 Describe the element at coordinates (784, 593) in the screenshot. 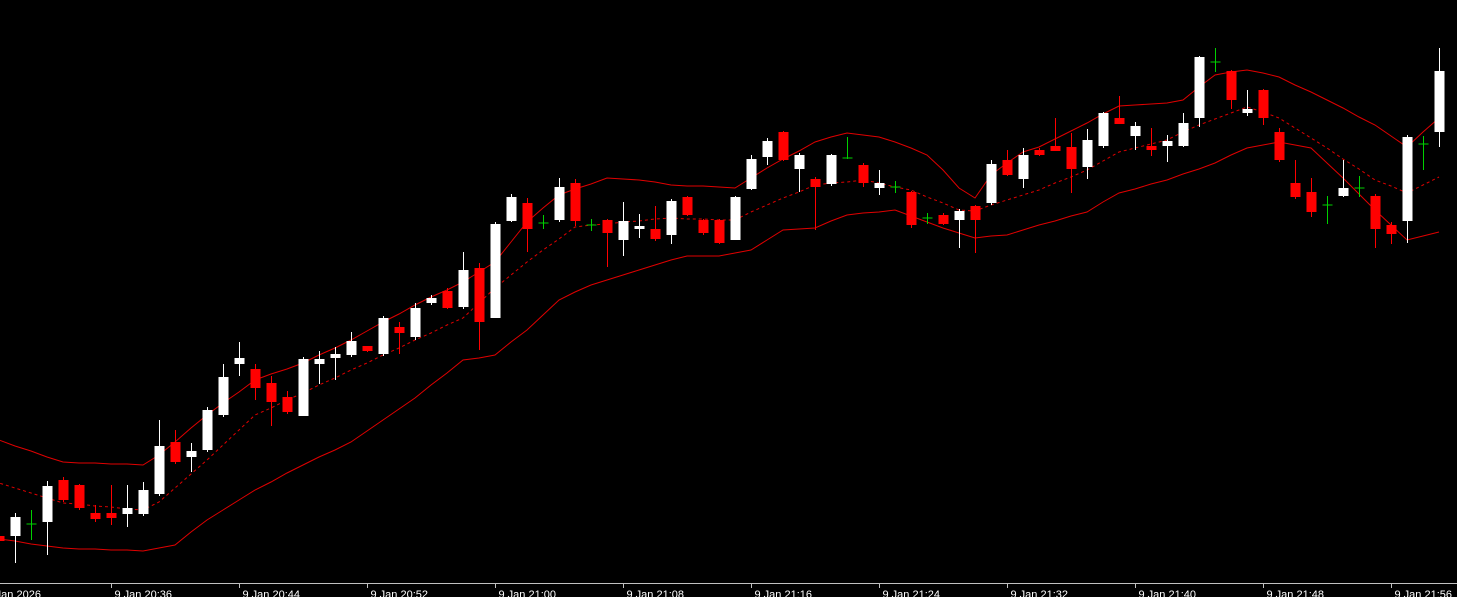

I see `x-tick-label: 9 Jan 21:16` at that location.